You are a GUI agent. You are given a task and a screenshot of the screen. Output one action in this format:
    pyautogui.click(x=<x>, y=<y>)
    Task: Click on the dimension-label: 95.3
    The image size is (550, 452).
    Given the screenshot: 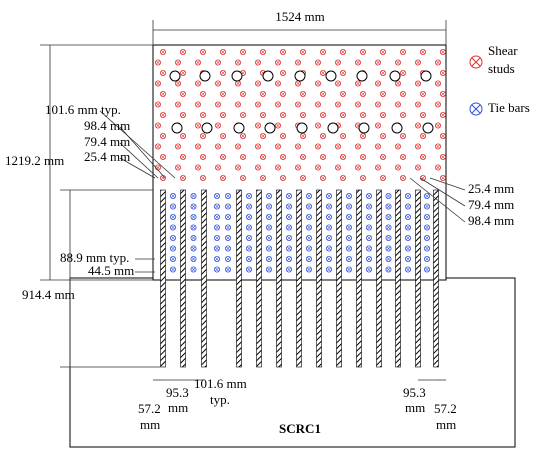 What is the action you would take?
    pyautogui.click(x=414, y=392)
    